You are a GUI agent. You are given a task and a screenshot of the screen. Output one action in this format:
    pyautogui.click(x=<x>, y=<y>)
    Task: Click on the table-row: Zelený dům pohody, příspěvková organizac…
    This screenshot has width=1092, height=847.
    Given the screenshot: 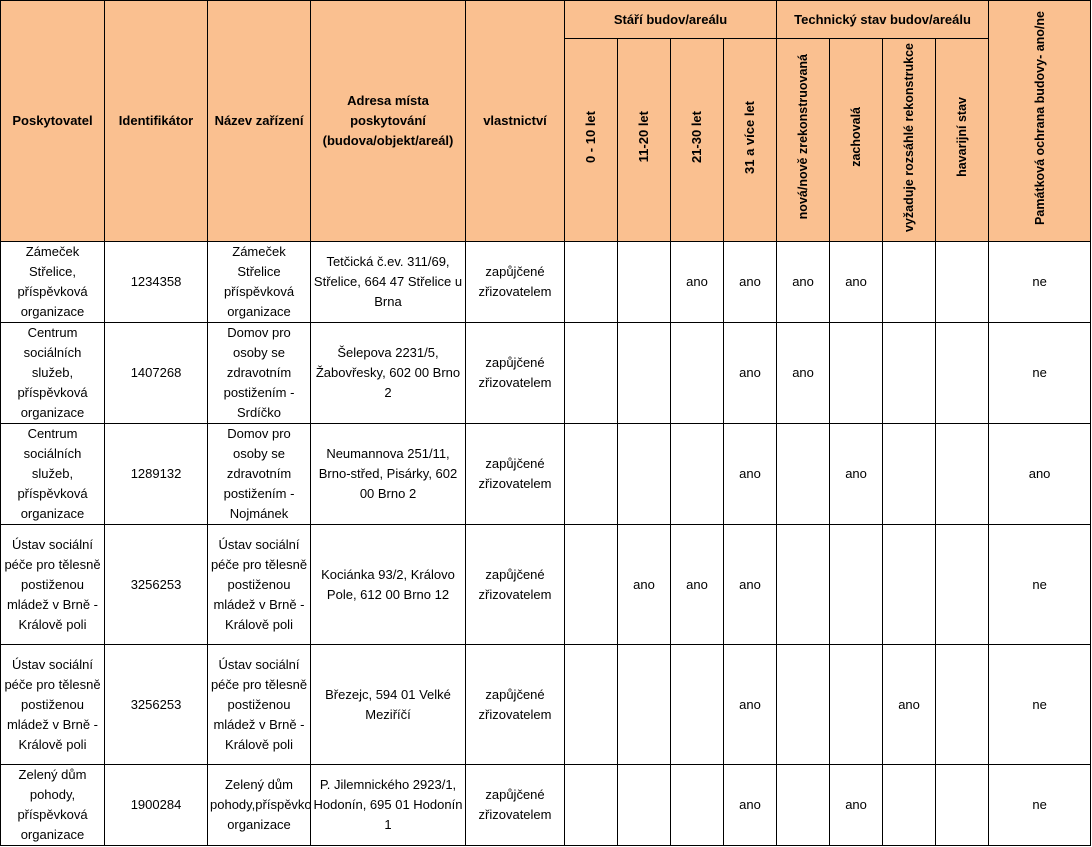 What is the action you would take?
    pyautogui.click(x=546, y=805)
    